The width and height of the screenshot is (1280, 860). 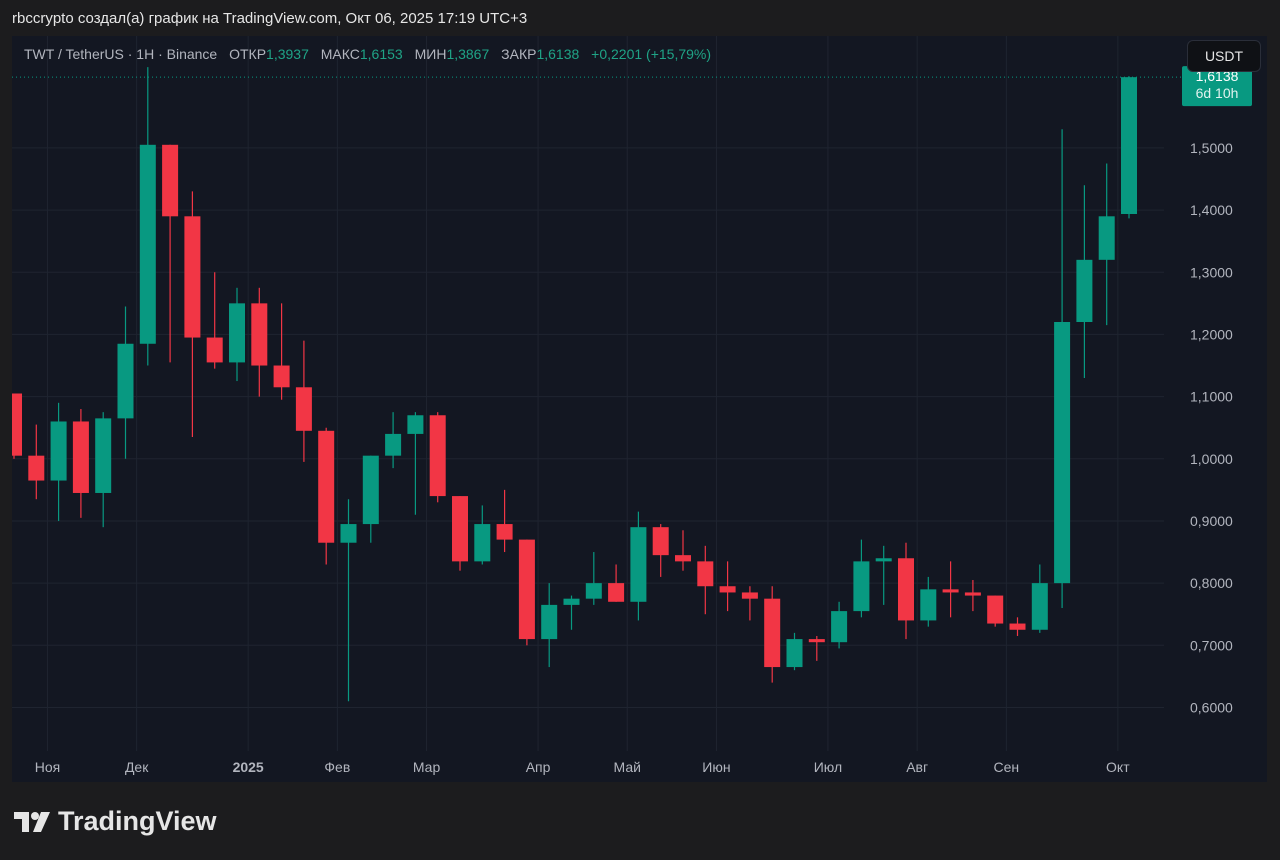 I want to click on low-label: МИН, so click(x=430, y=54).